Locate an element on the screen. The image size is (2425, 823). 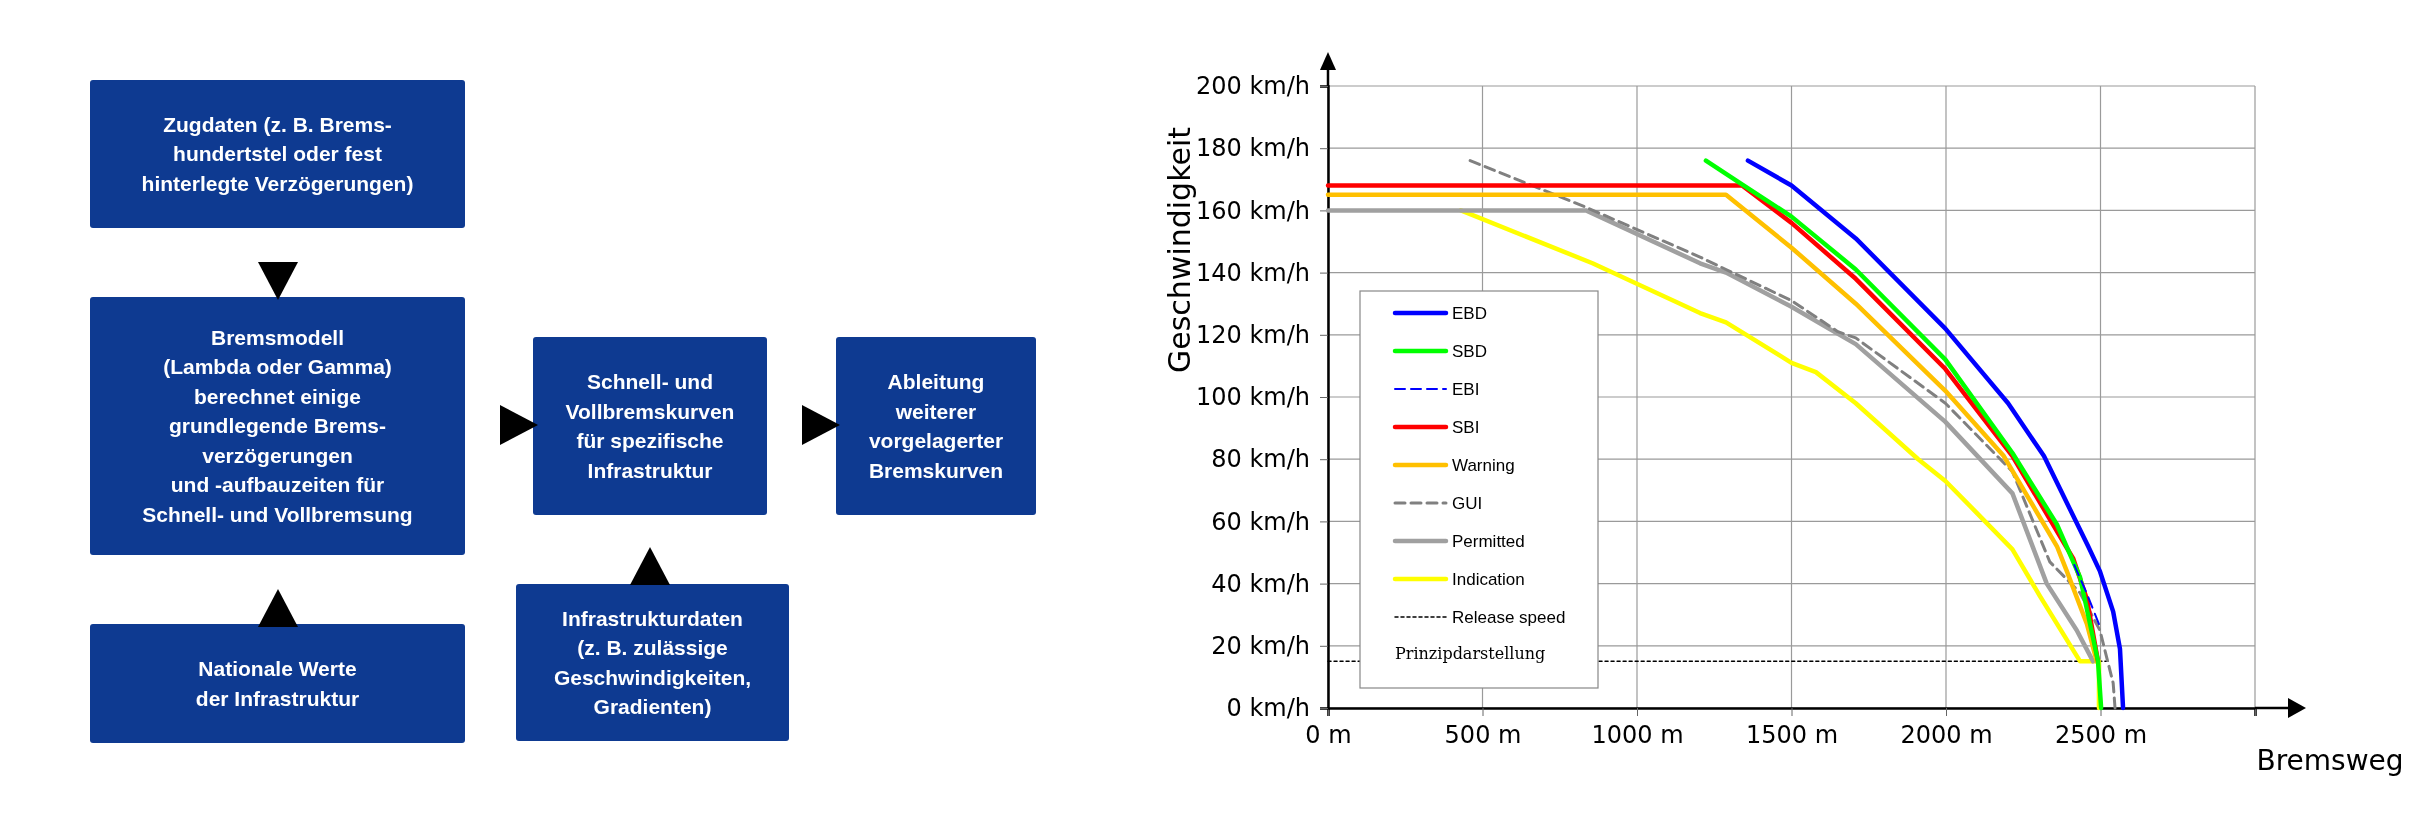
legend-label: Release speed is located at coordinates (1509, 617).